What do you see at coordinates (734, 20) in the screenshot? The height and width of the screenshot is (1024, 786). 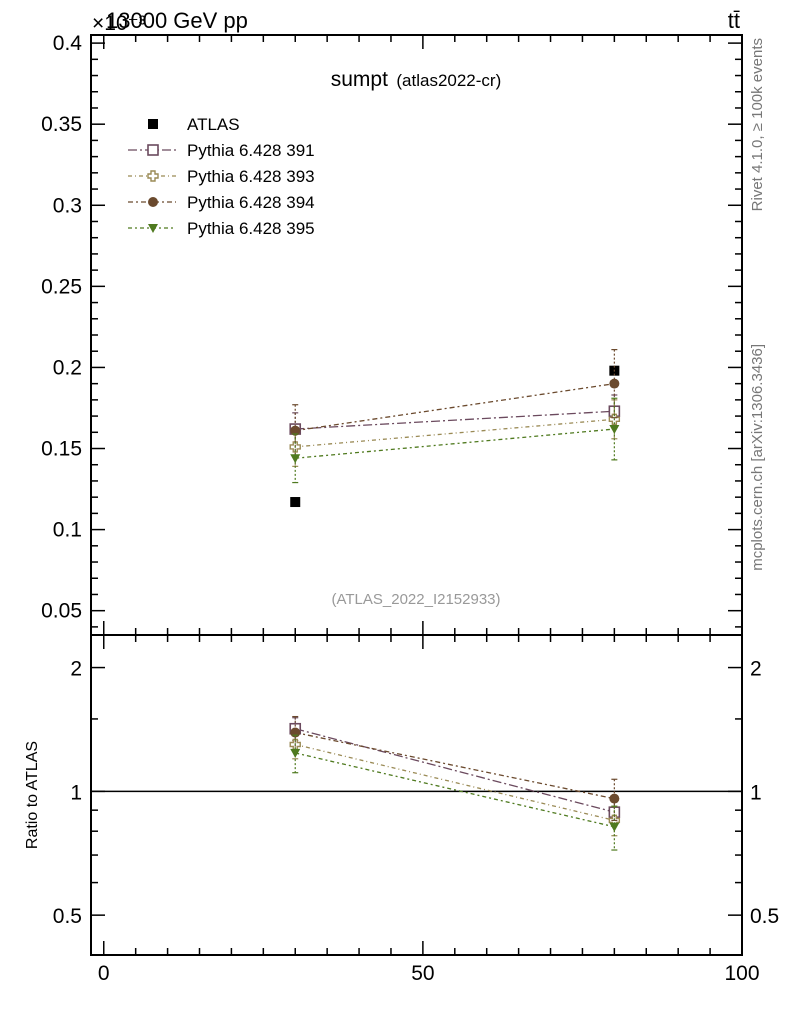 I see `process-label: tt̄` at bounding box center [734, 20].